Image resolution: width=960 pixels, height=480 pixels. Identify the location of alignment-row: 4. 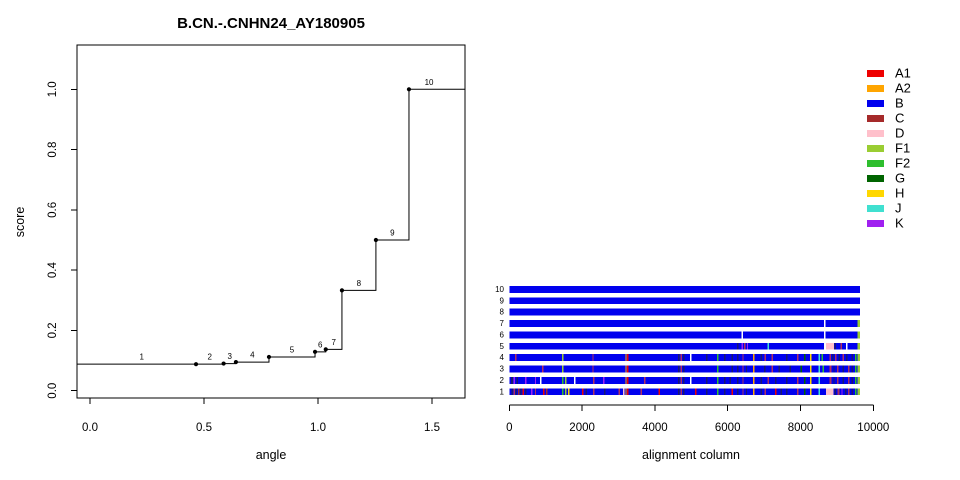
(680, 357).